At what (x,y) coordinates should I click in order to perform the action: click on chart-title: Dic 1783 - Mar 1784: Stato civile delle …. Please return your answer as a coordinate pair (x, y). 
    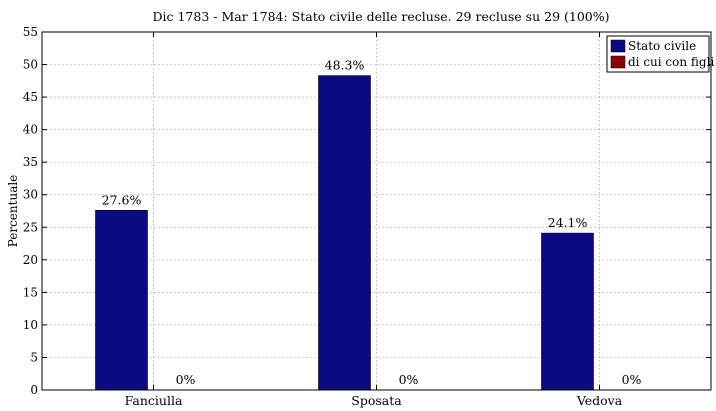
    Looking at the image, I should click on (380, 16).